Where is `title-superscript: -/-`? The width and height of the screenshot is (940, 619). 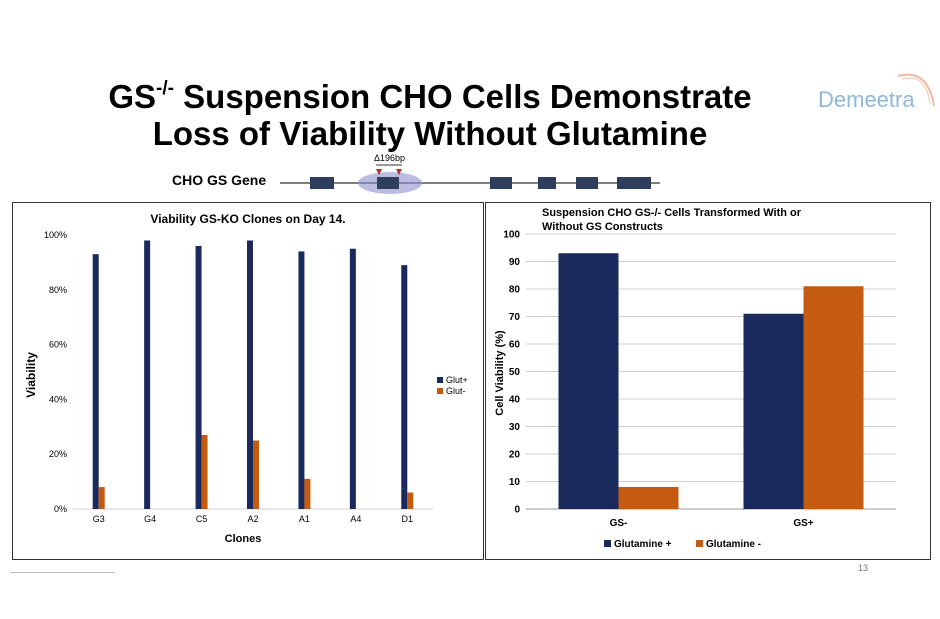 title-superscript: -/- is located at coordinates (165, 88).